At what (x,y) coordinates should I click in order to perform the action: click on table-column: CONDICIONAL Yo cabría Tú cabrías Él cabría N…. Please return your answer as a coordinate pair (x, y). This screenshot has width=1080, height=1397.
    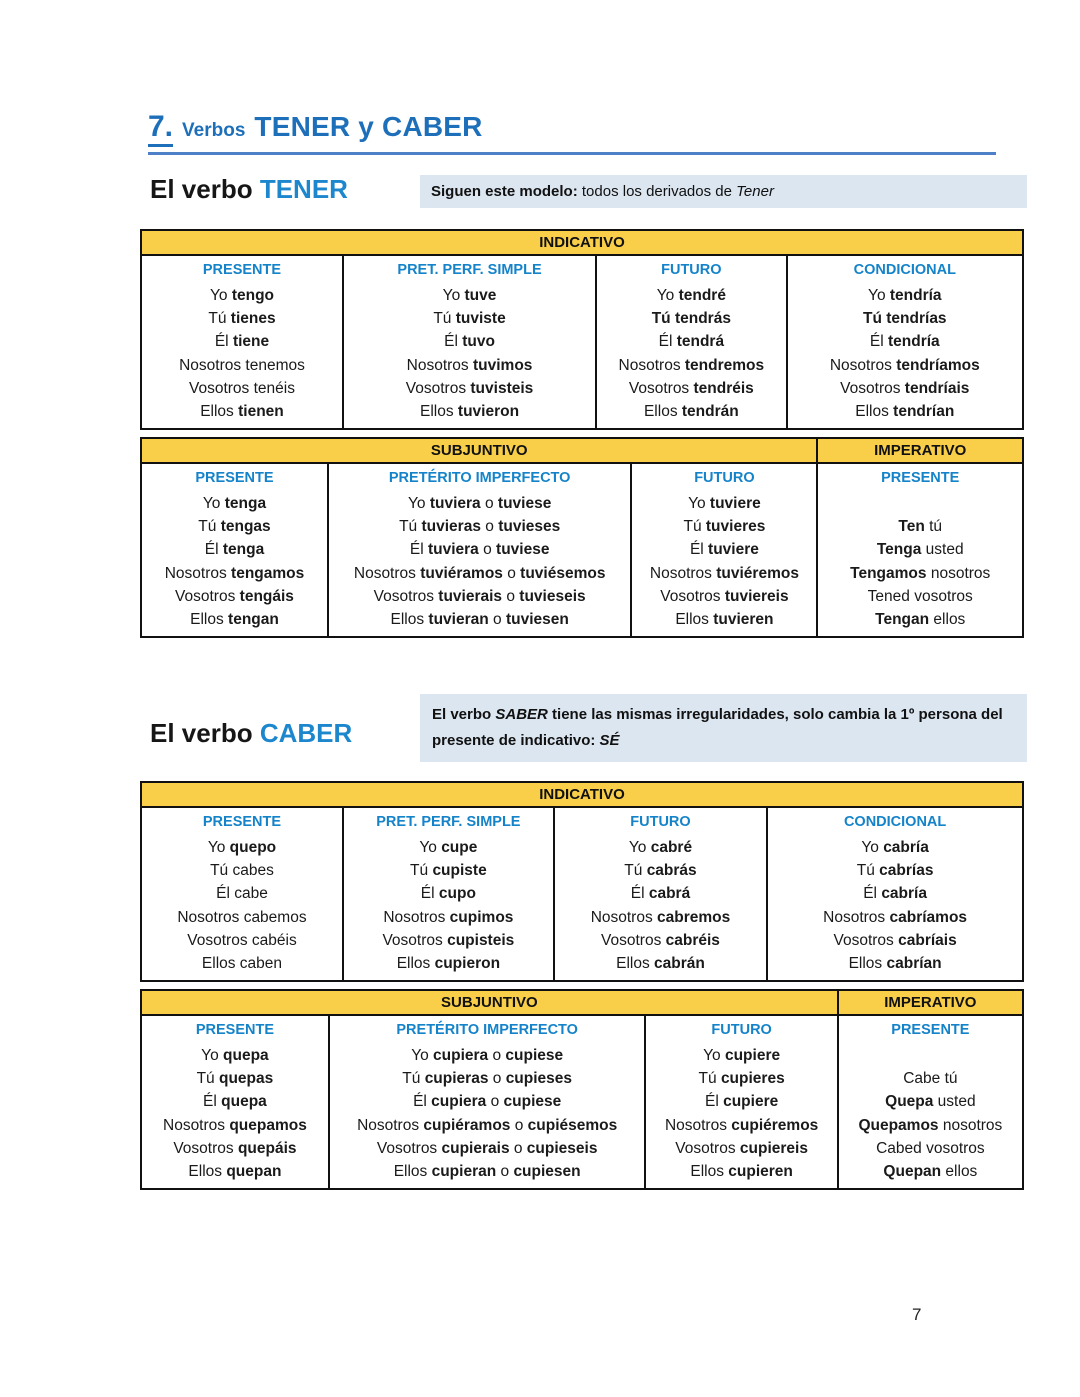
    Looking at the image, I should click on (895, 894).